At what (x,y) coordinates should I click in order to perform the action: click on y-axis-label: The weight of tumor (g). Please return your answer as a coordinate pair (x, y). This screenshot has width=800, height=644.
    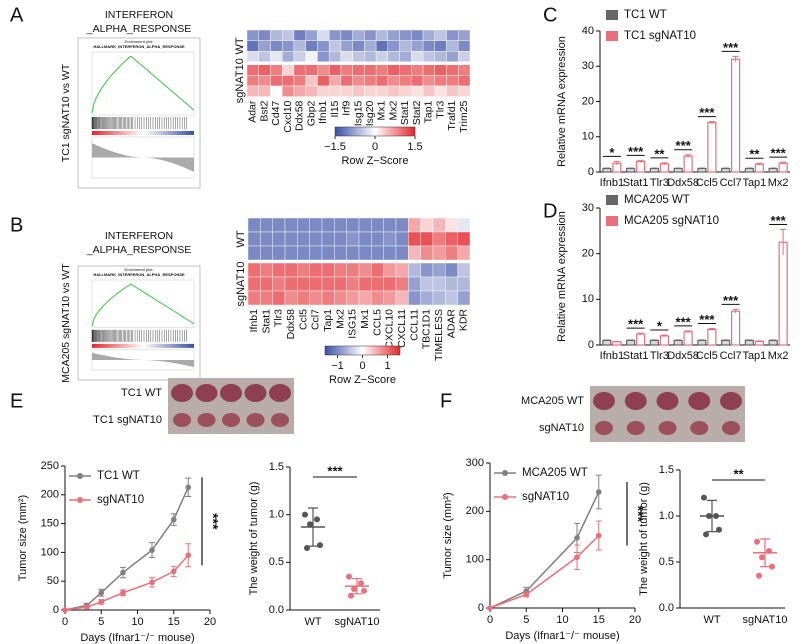
    Looking at the image, I should click on (644, 539).